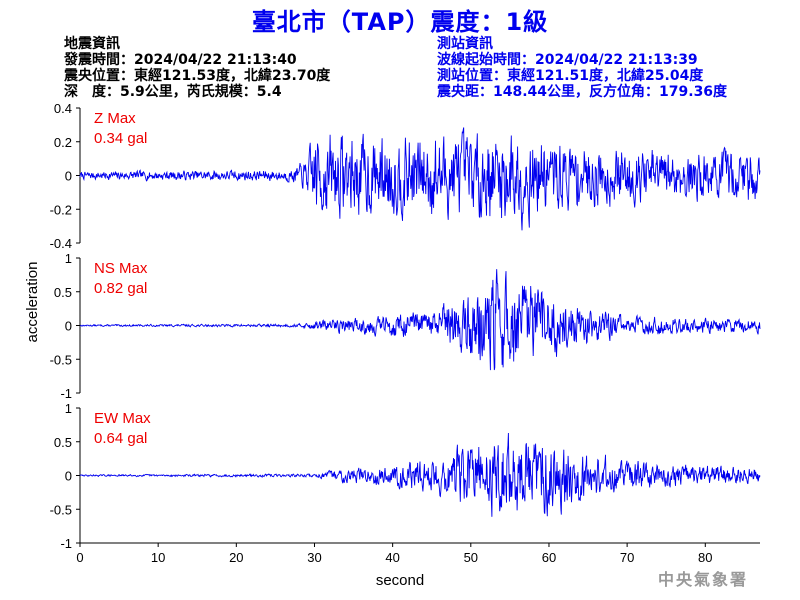 The width and height of the screenshot is (800, 600). What do you see at coordinates (400, 580) in the screenshot?
I see `x-axis-title: second` at bounding box center [400, 580].